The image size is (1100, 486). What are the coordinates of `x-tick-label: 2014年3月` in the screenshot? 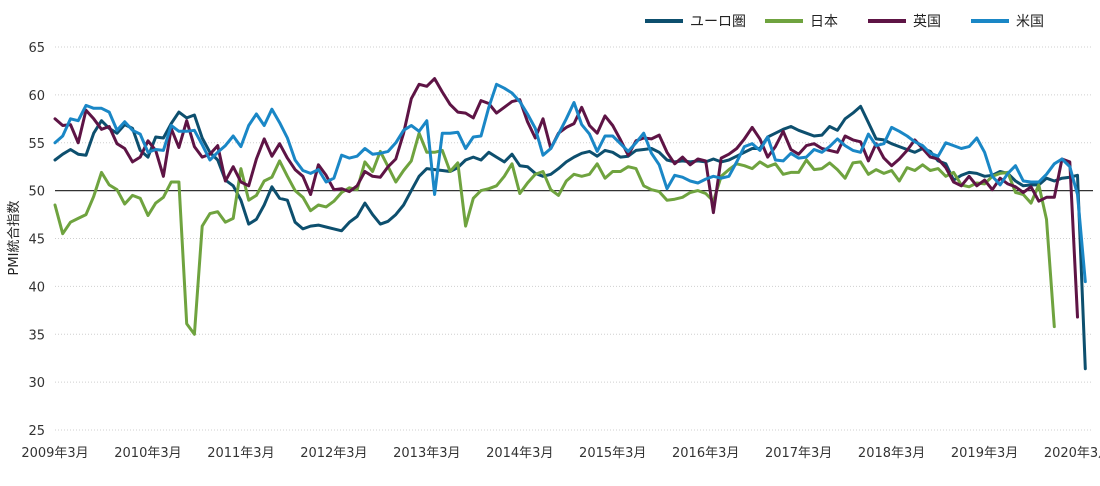 It's located at (519, 453).